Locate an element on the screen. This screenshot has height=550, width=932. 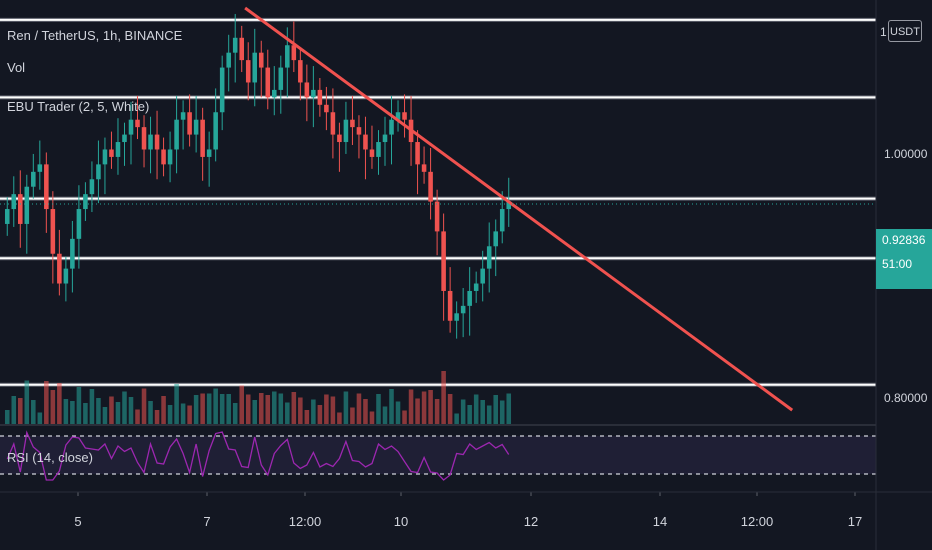
price-label-2: 0.80000 is located at coordinates (906, 398).